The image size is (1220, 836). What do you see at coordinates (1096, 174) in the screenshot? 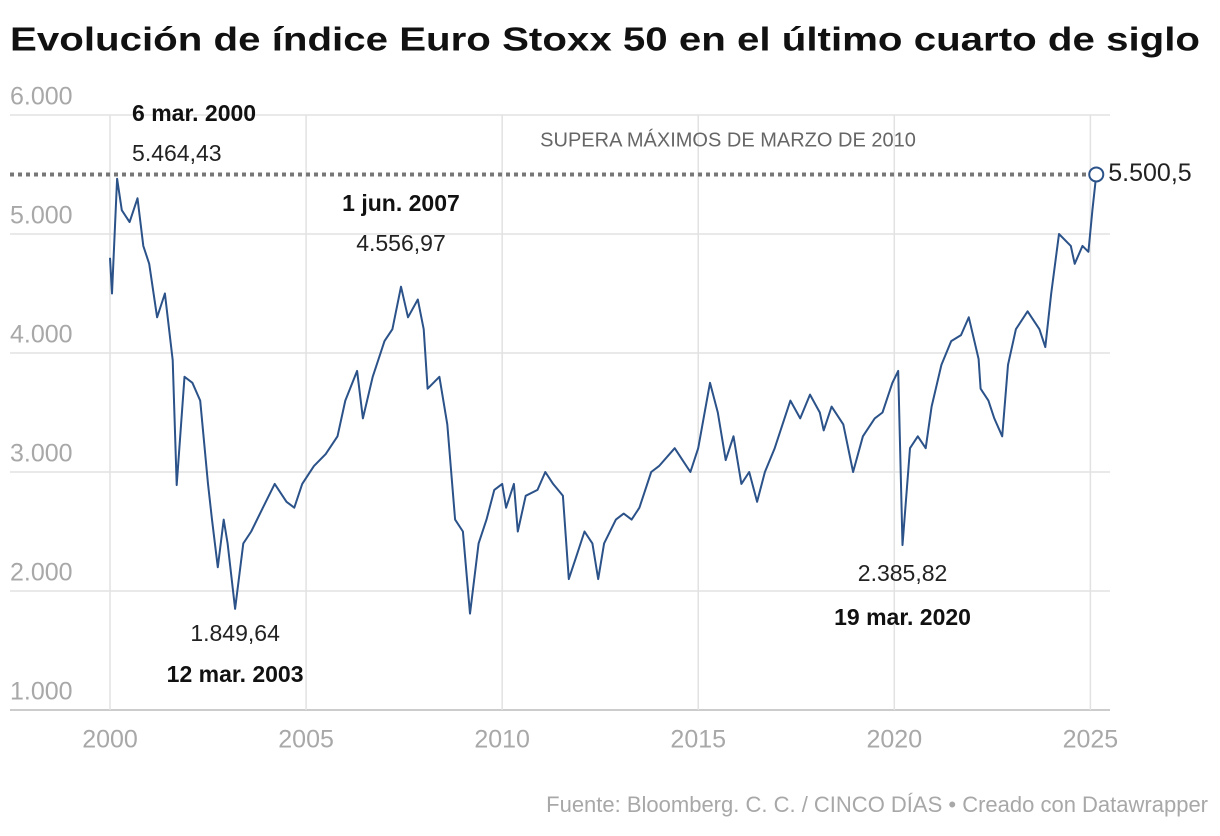
I see `end-marker` at bounding box center [1096, 174].